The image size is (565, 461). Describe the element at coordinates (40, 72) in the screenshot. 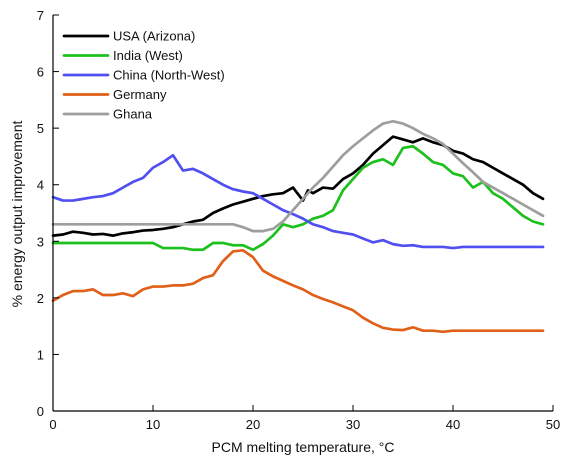

I see `y-tick-label: 6` at that location.